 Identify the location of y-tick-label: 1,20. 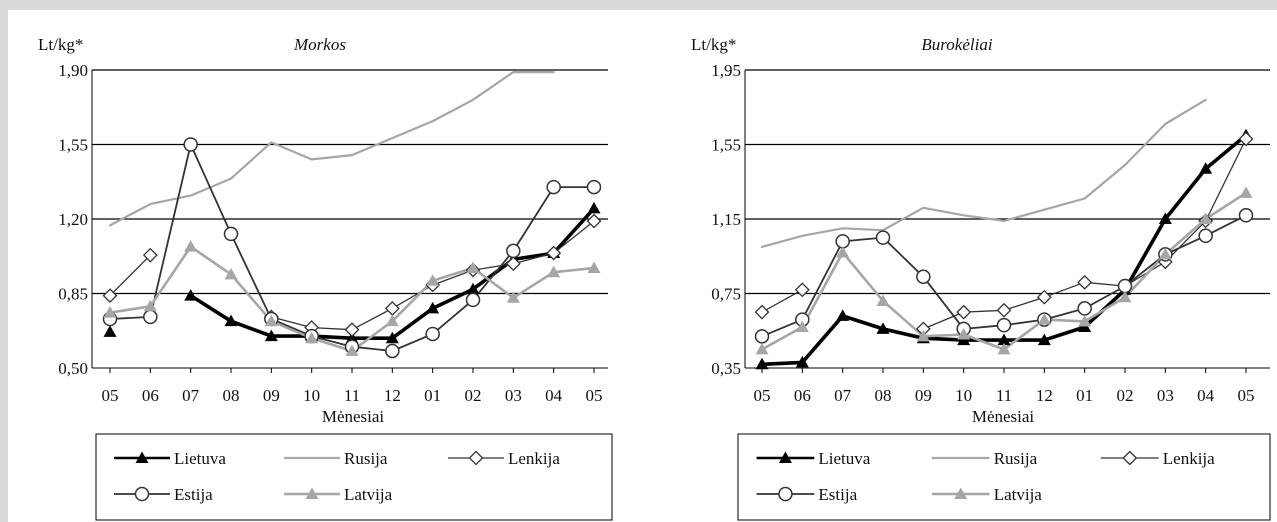
(73, 219).